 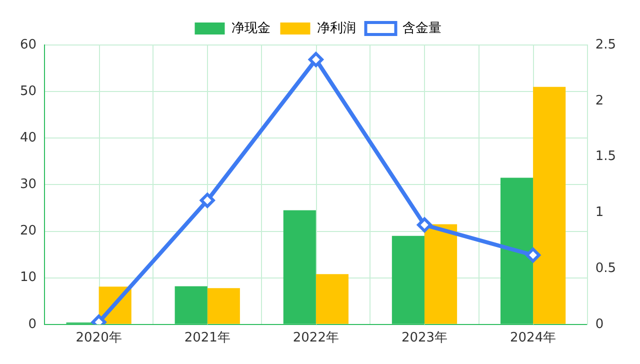 I want to click on legend-label: 净现金, so click(x=250, y=28).